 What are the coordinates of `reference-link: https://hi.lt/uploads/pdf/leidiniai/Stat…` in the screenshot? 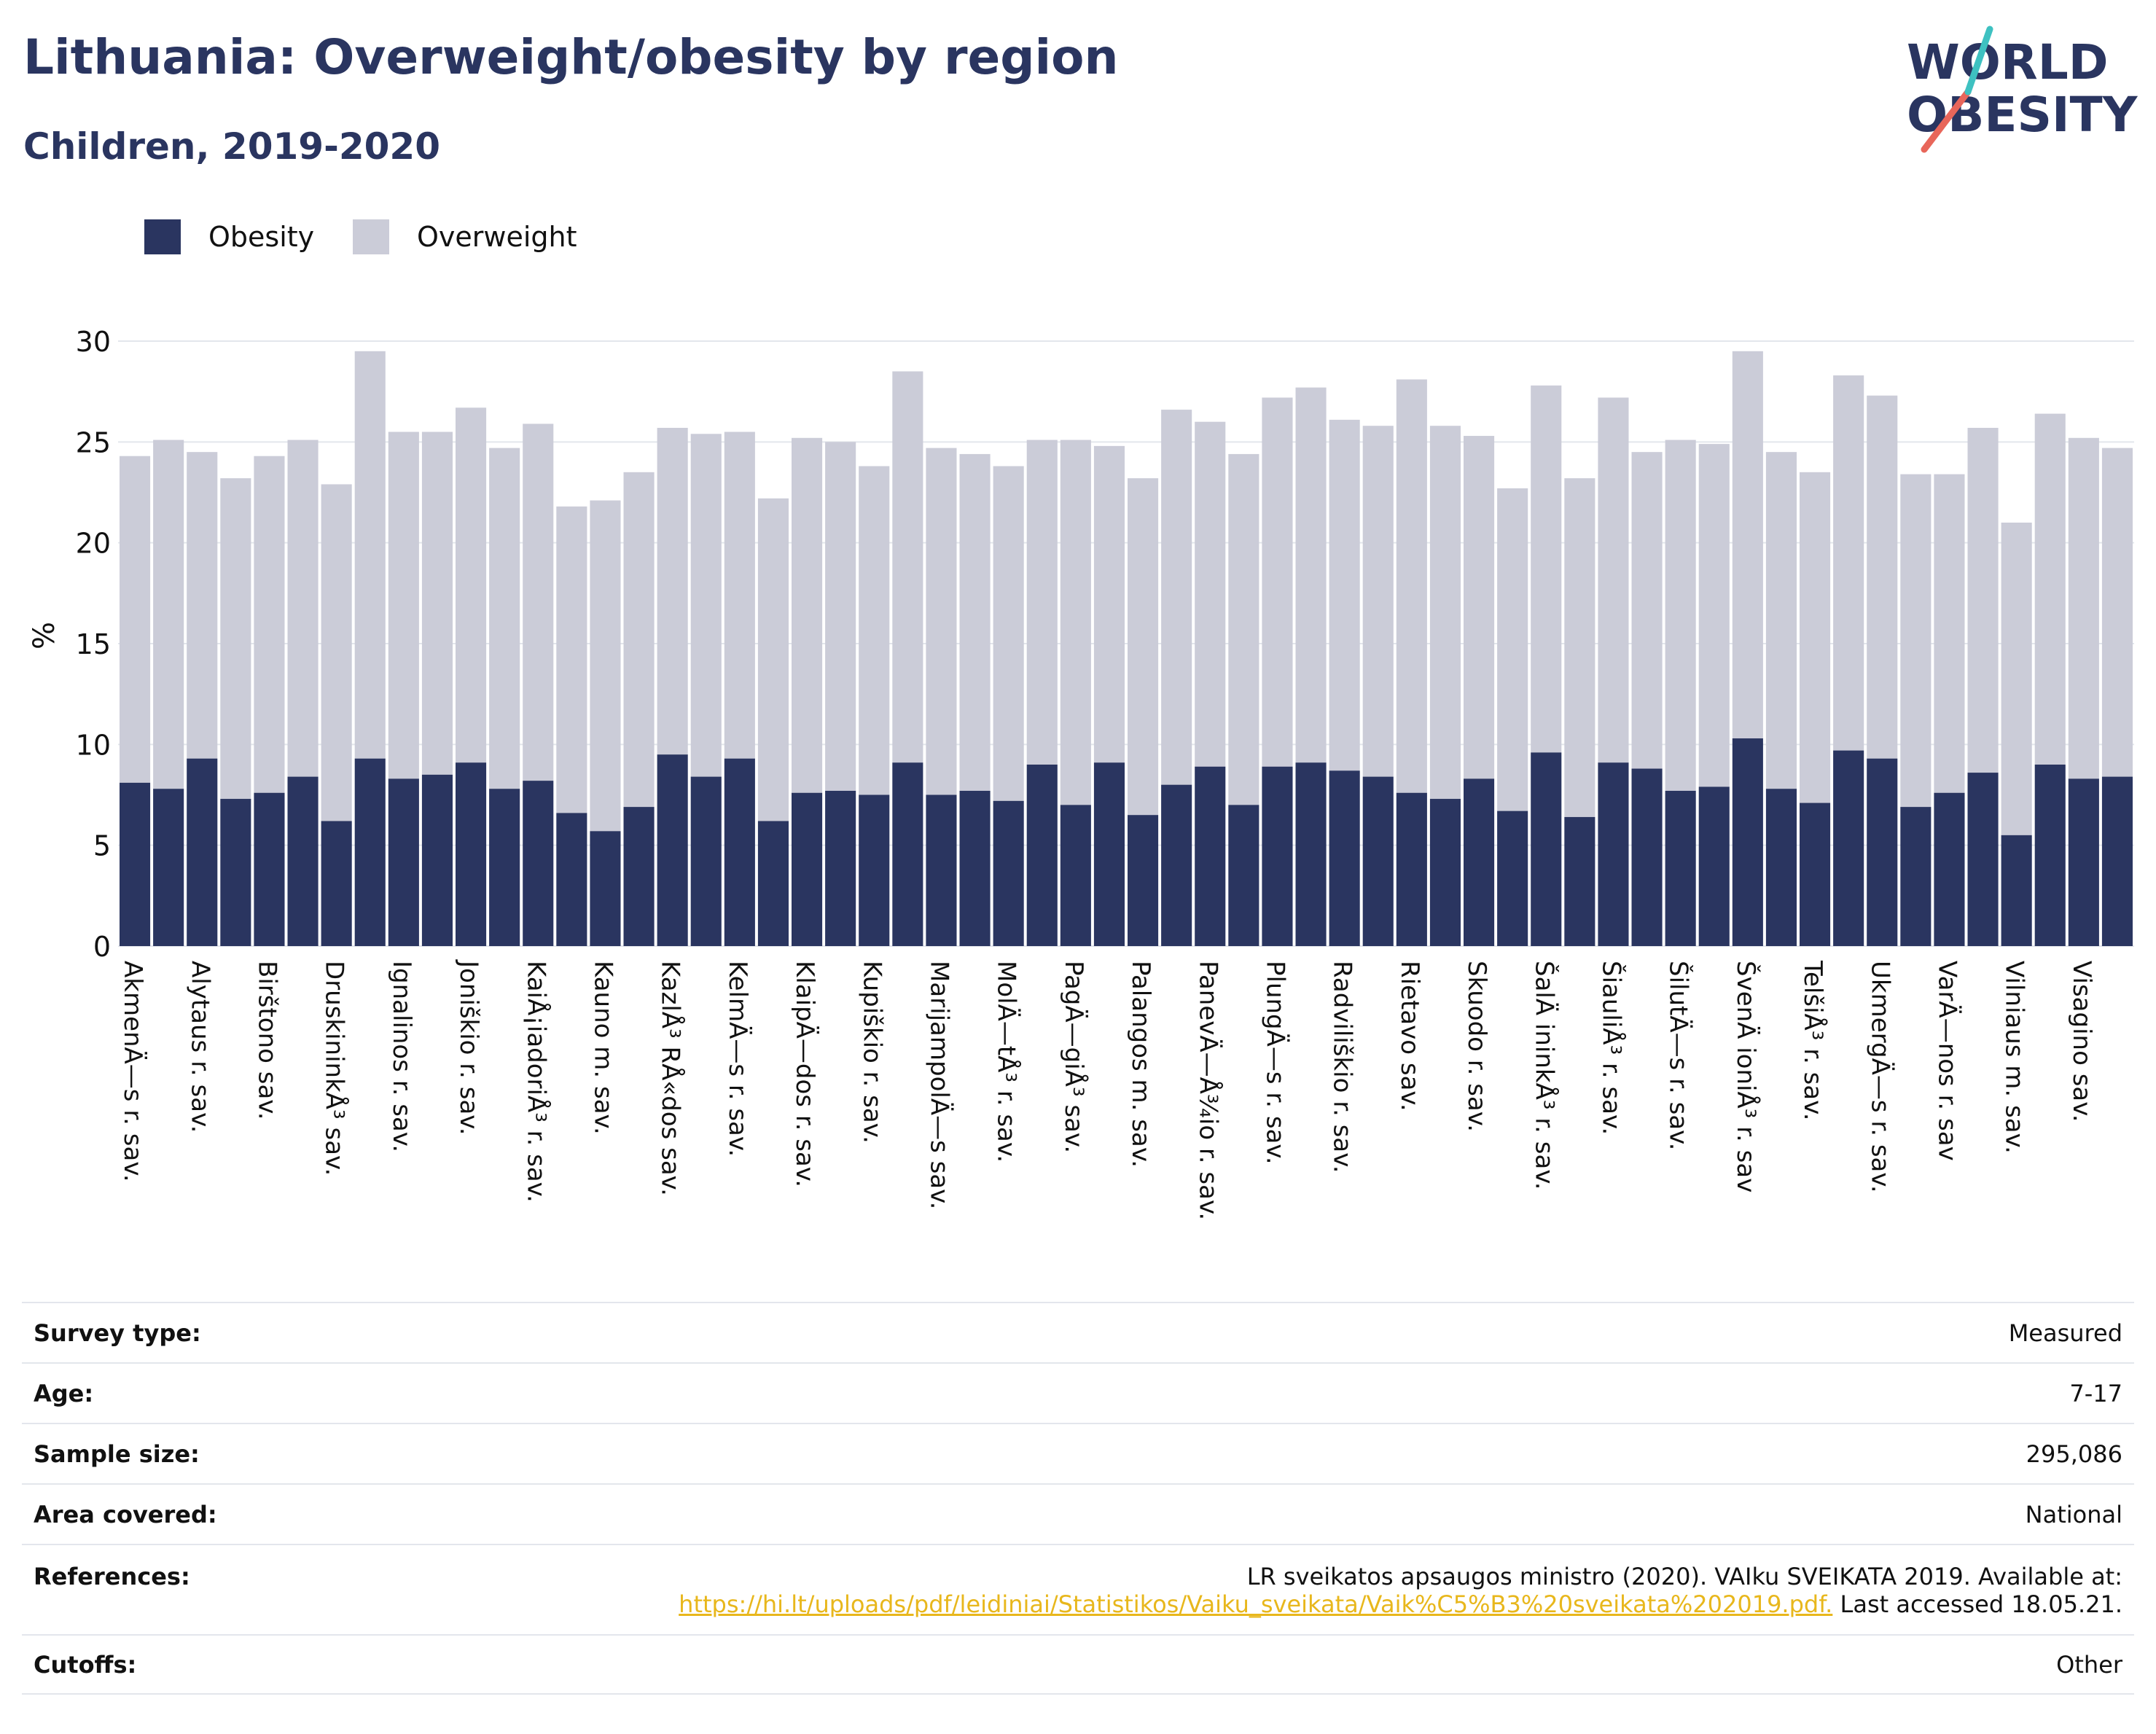 It's located at (1256, 1604).